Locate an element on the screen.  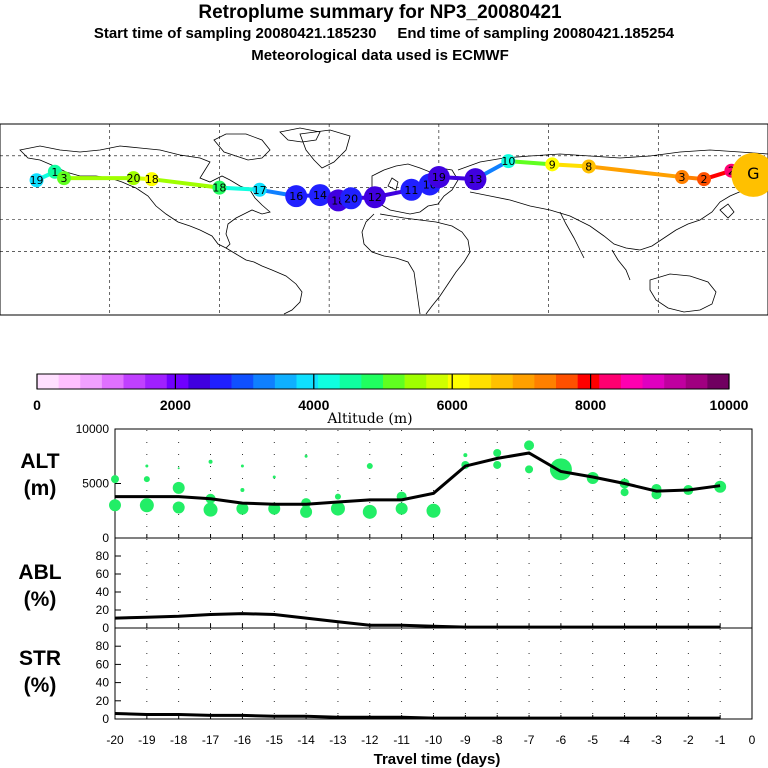
x-tick-label: -19 is located at coordinates (147, 740).